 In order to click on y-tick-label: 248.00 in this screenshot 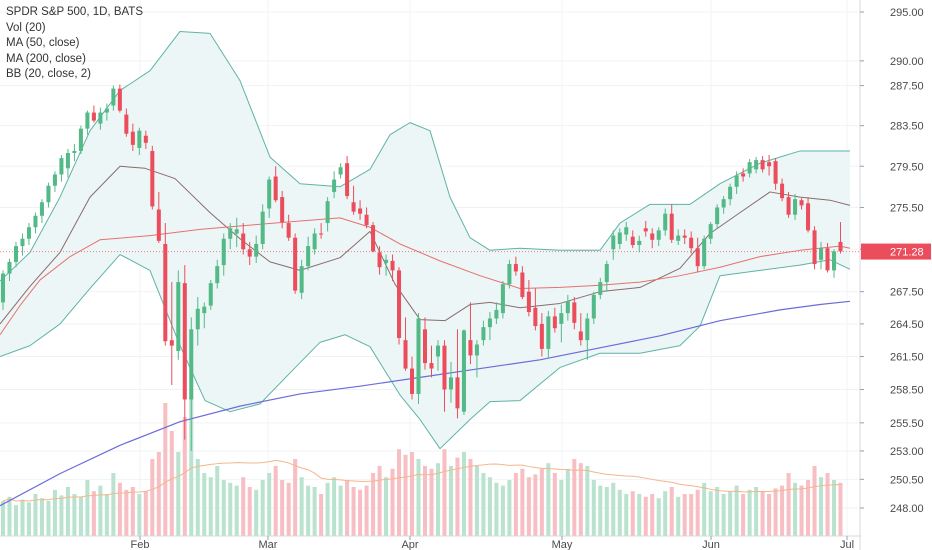, I will do `click(907, 509)`.